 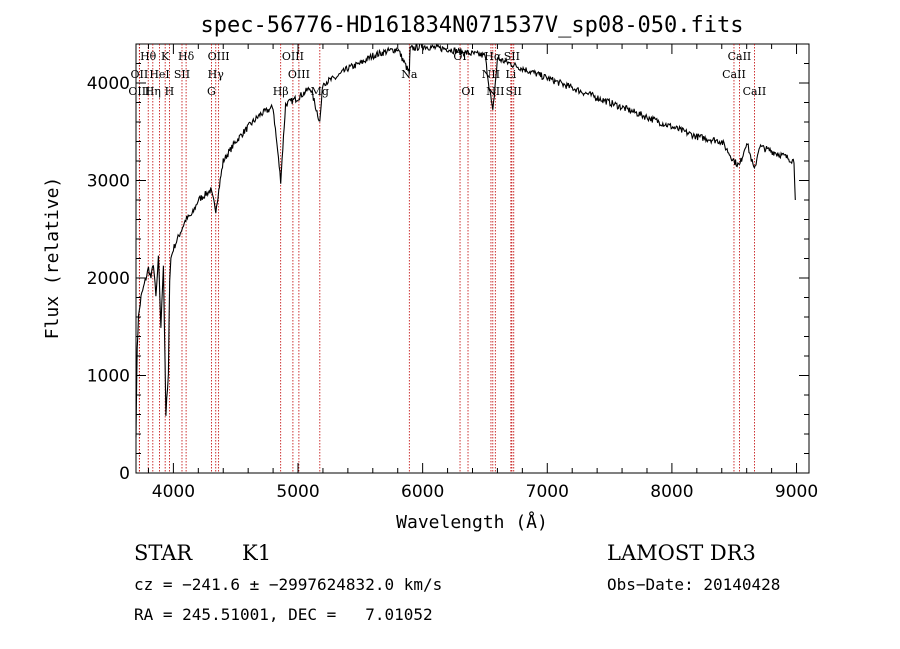 I want to click on line-label: Na, so click(x=409, y=74).